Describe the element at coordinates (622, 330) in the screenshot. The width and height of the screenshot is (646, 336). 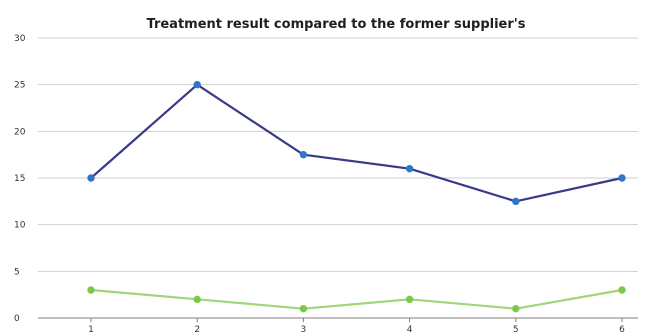
I see `x-tick-label-6: 6` at that location.